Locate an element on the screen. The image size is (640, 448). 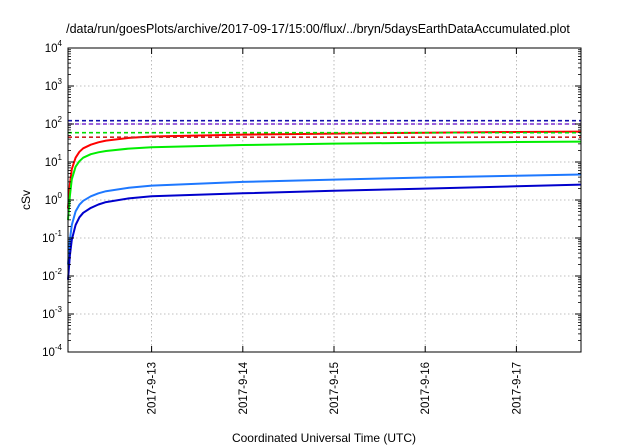
x-tick-label: 2017-9-17 is located at coordinates (517, 388).